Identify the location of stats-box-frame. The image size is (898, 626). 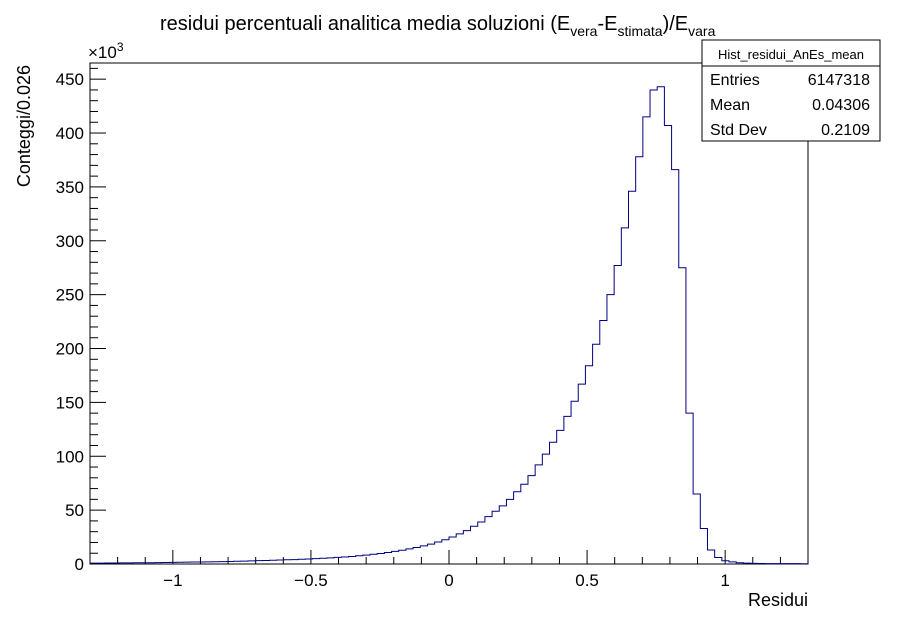
(791, 90).